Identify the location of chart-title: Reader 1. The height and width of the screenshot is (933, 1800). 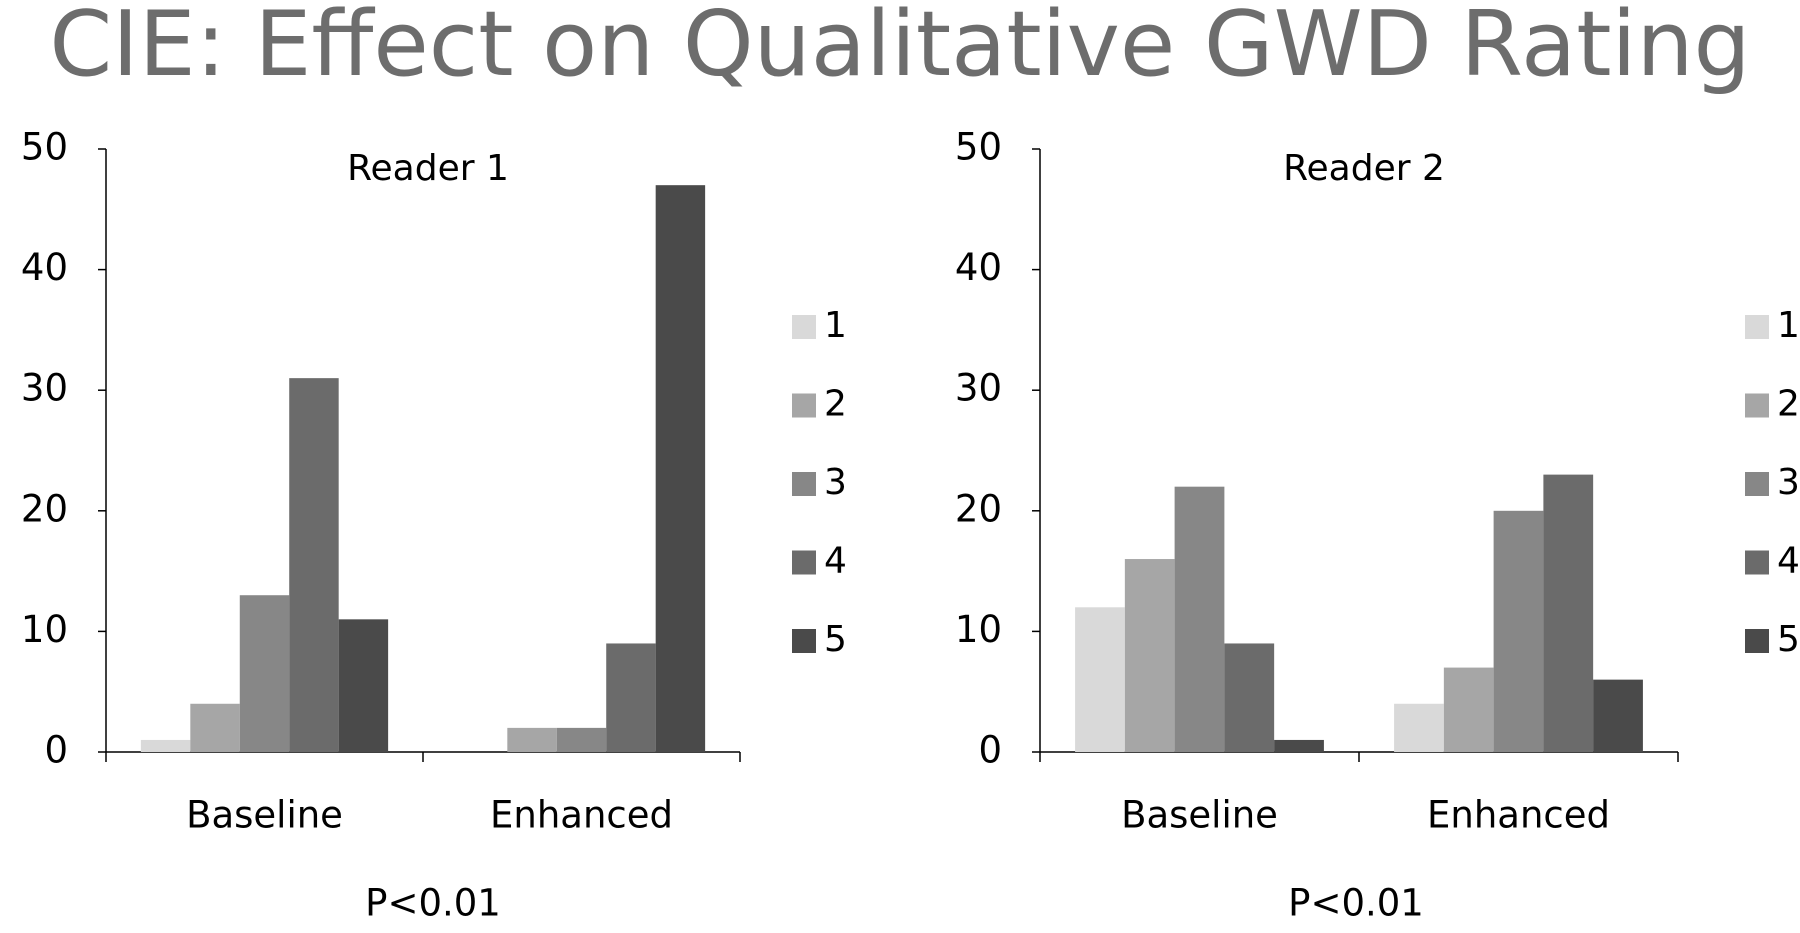
(428, 168).